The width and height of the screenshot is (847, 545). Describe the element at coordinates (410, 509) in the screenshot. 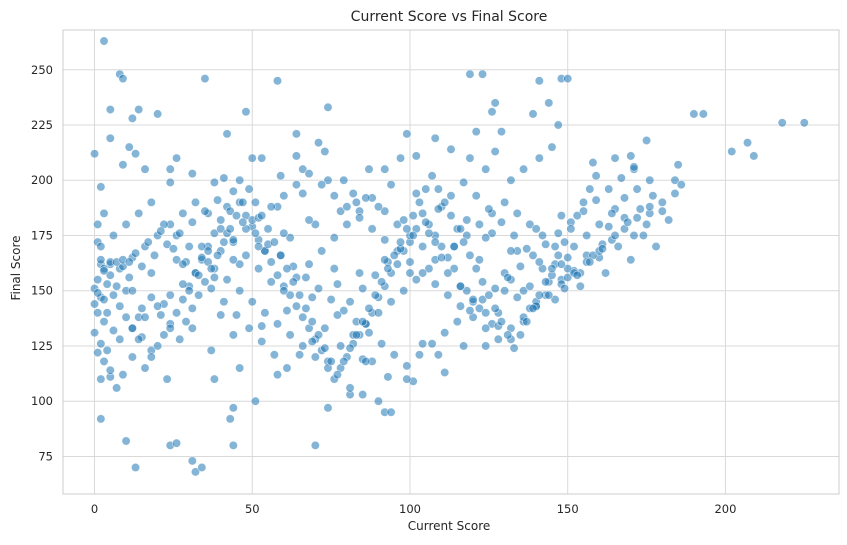

I see `x-tick-label: 100` at that location.